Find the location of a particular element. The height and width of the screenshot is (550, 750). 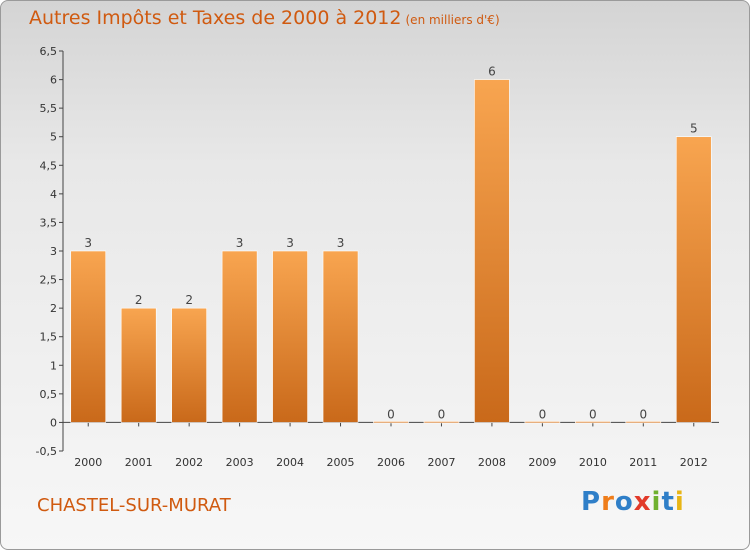

x-tick-label: 2010 is located at coordinates (593, 462).